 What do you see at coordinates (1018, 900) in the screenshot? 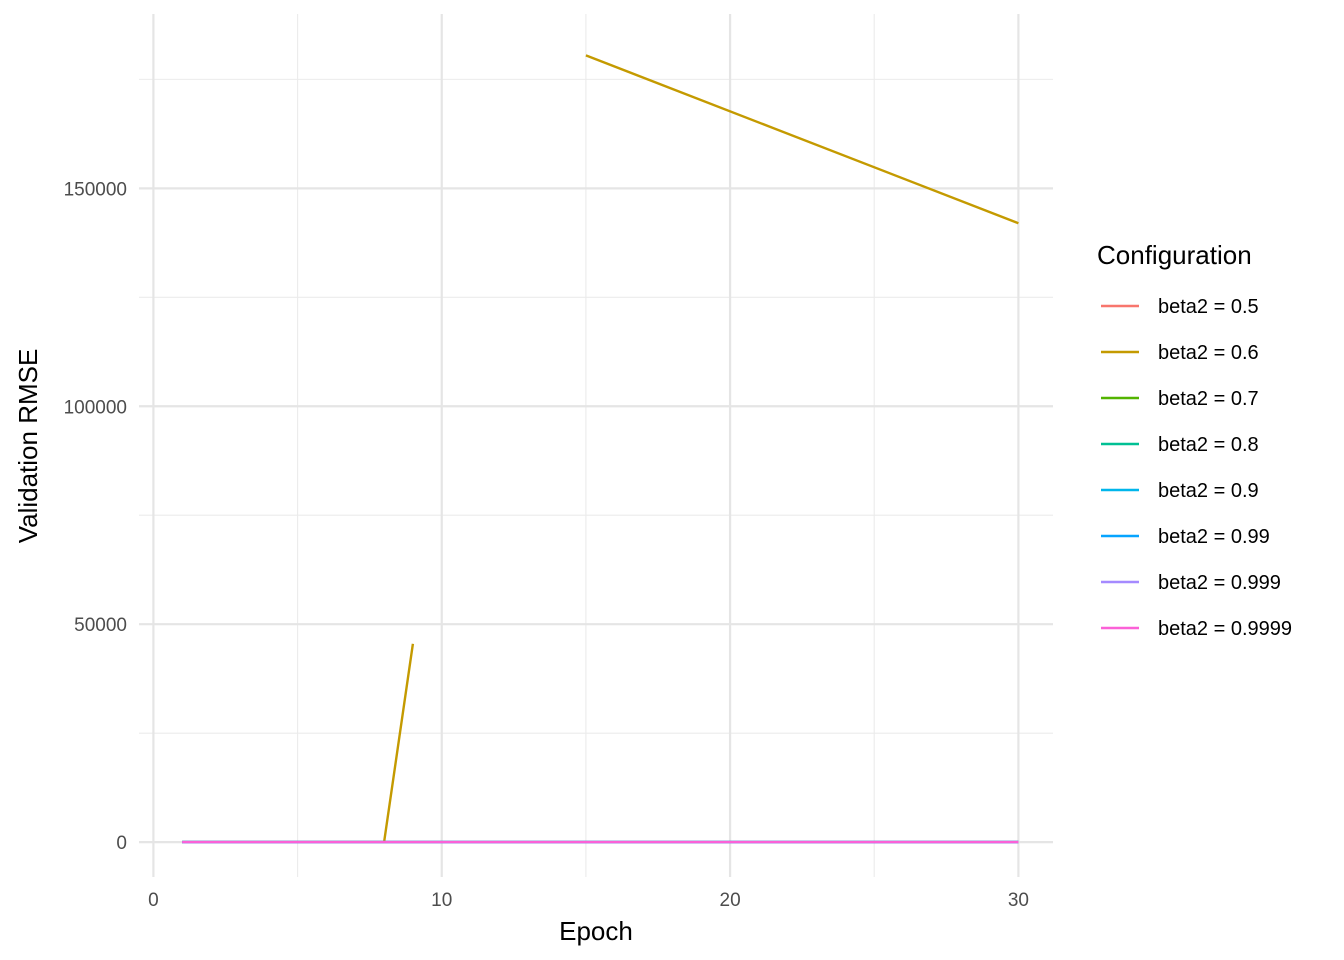
I see `x-tick-label: 30` at bounding box center [1018, 900].